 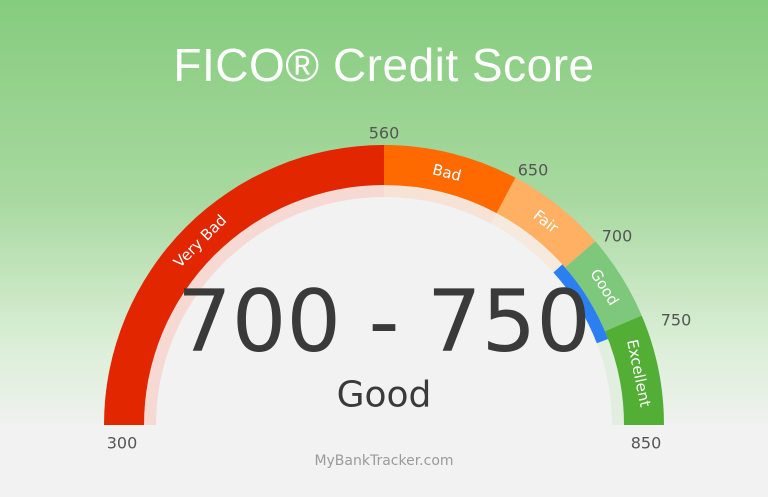 What do you see at coordinates (384, 65) in the screenshot?
I see `page-title: FICO® Credit Score` at bounding box center [384, 65].